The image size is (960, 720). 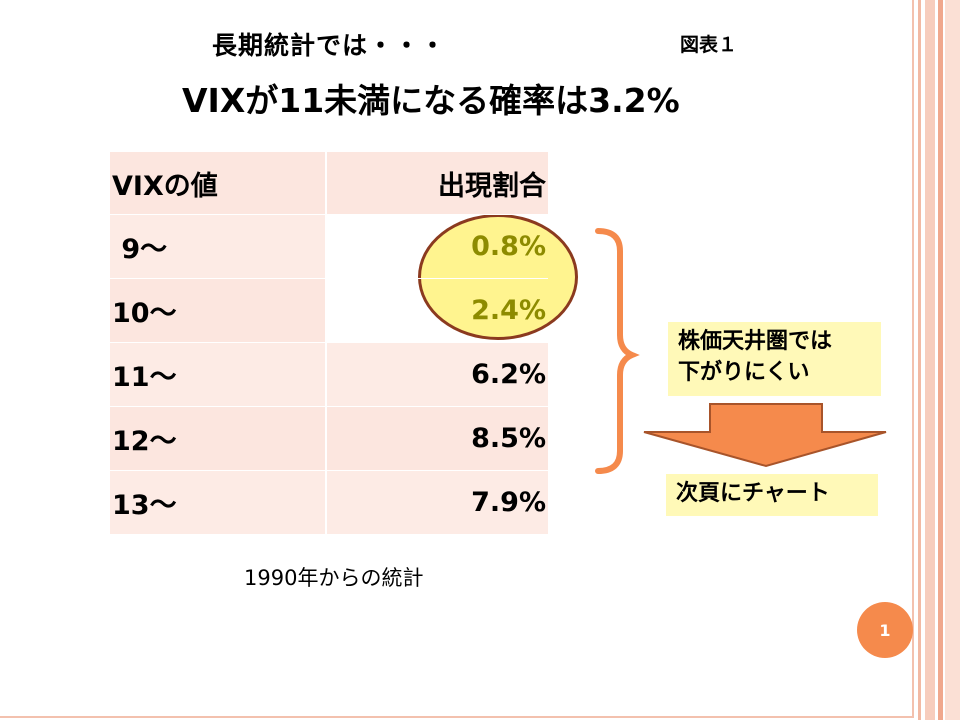 I want to click on figure-label: 図表１, so click(x=709, y=45).